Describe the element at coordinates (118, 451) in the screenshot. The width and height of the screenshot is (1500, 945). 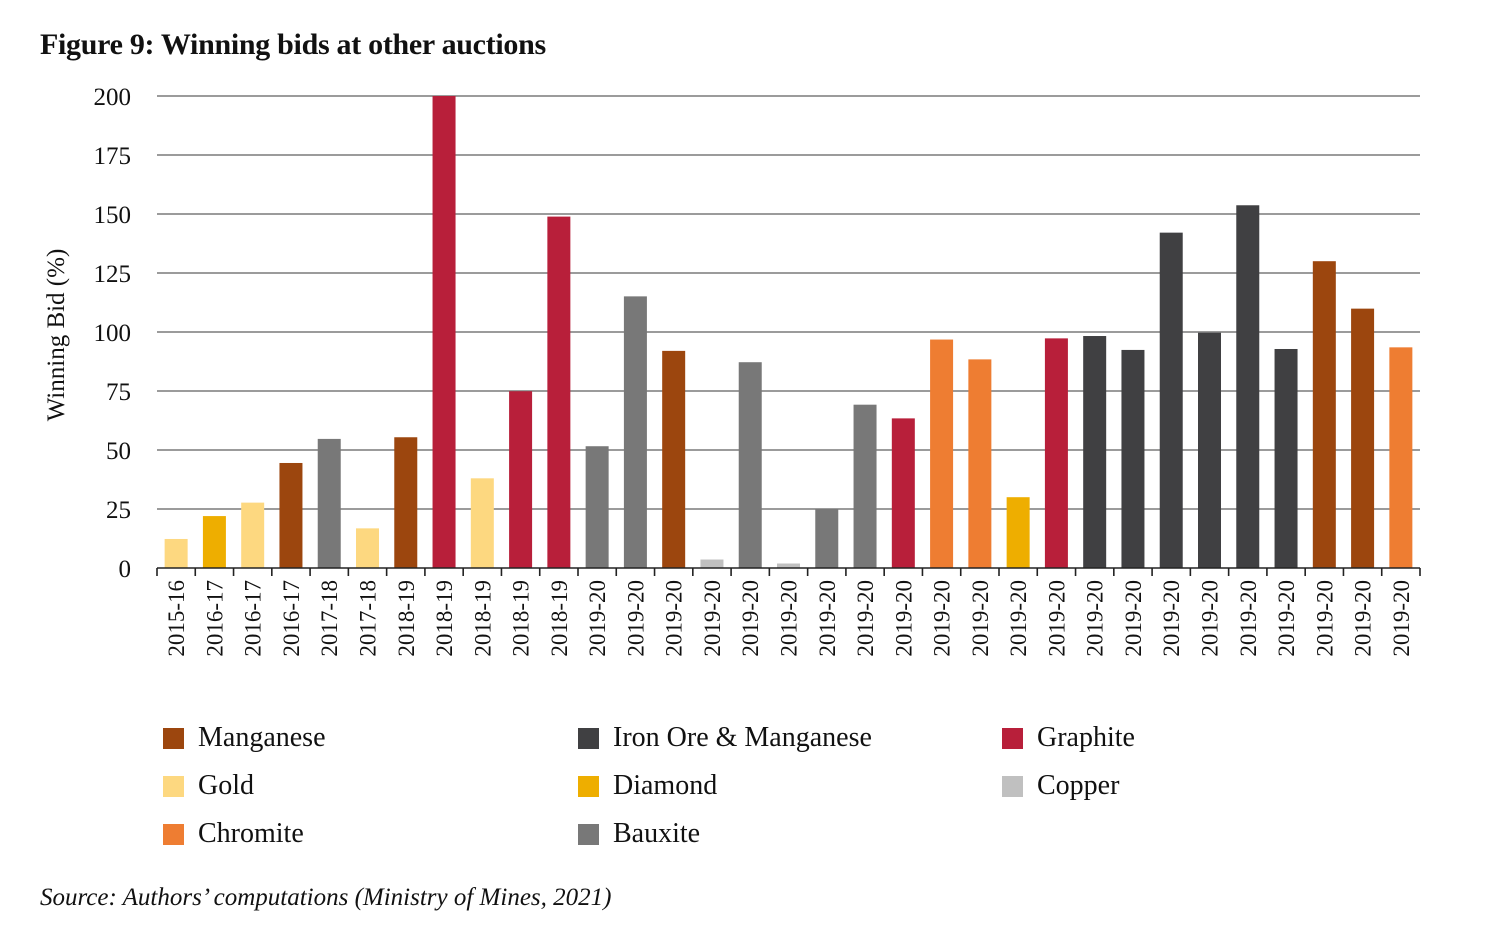
I see `y-tick-label: 50` at that location.